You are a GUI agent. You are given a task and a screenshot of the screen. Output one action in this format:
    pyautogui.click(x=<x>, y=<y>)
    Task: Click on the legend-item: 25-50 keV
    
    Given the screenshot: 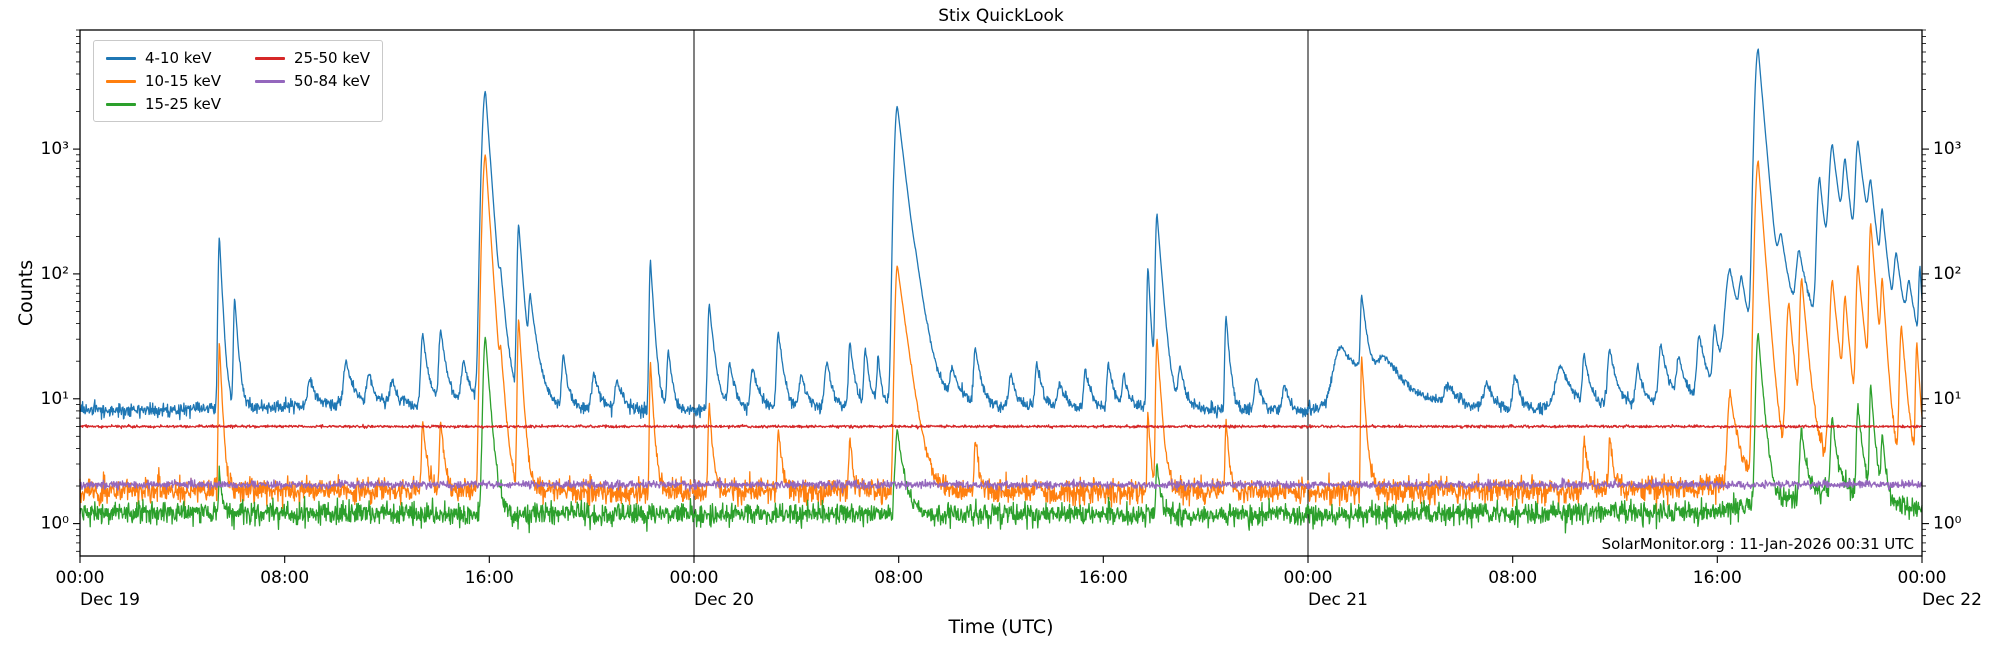 What is the action you would take?
    pyautogui.click(x=312, y=58)
    